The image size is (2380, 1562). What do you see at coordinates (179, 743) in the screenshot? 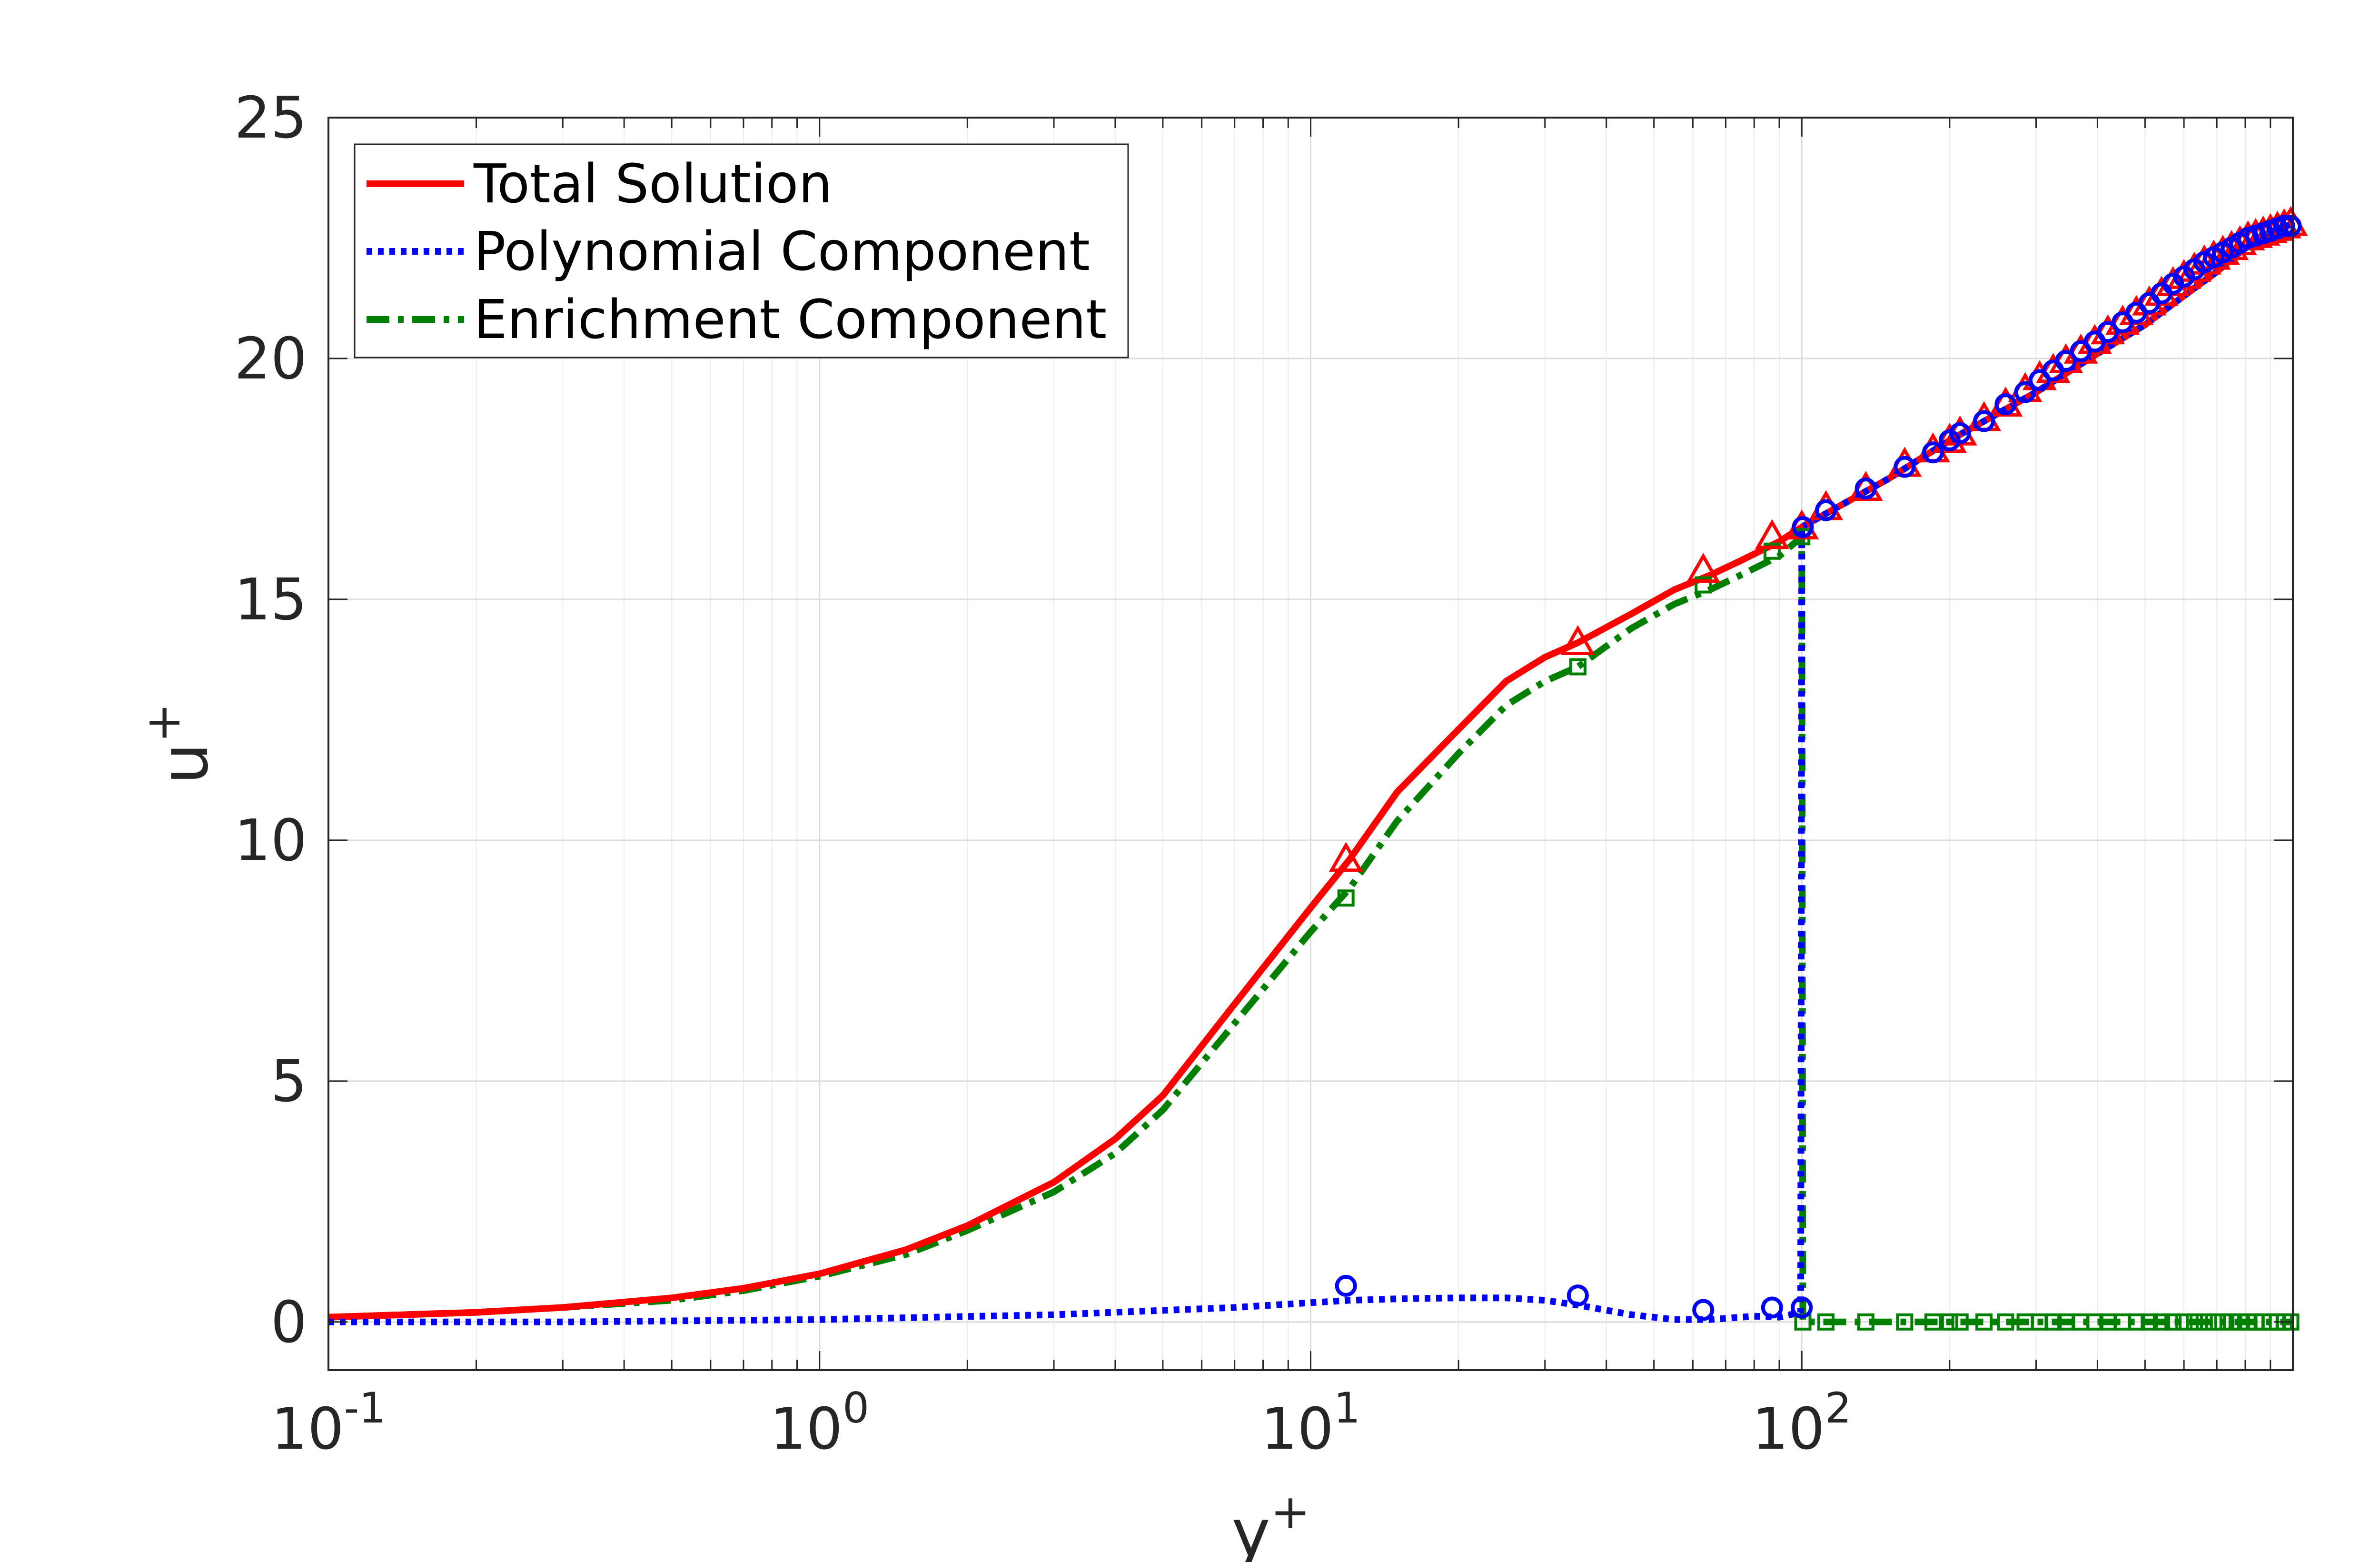
I see `y-axis-label: u+` at bounding box center [179, 743].